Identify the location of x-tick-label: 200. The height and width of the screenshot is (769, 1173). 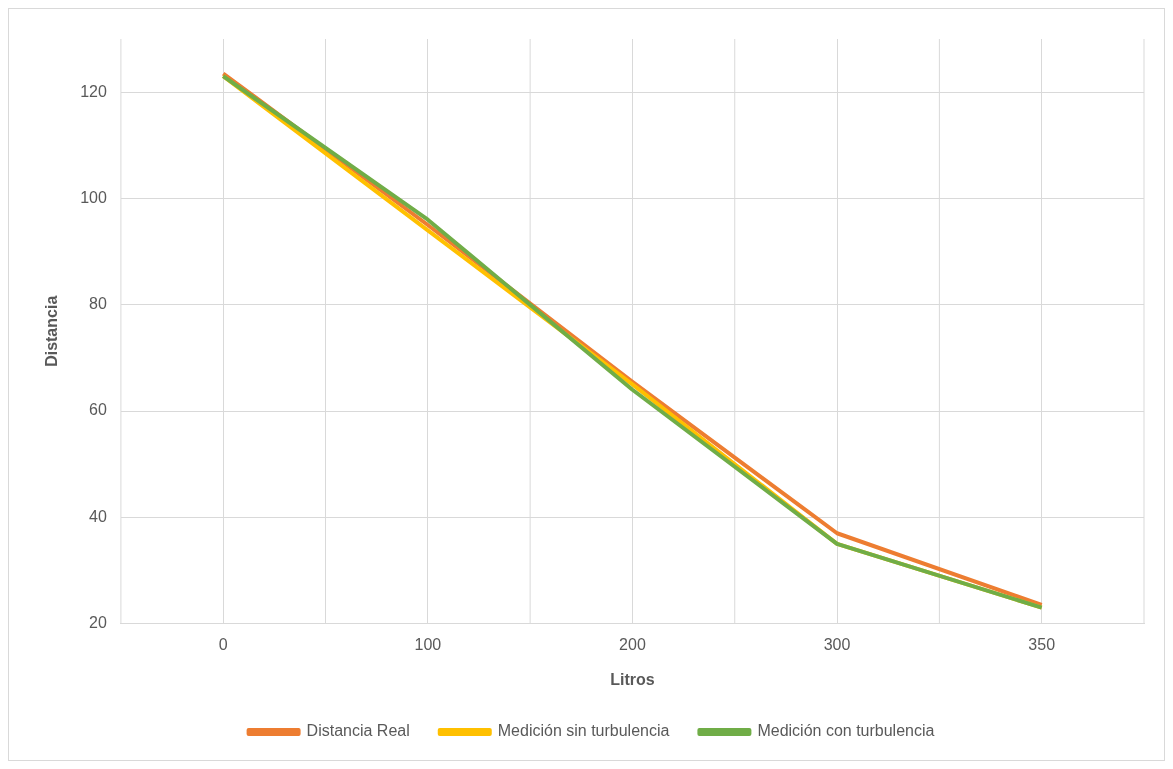
(632, 644).